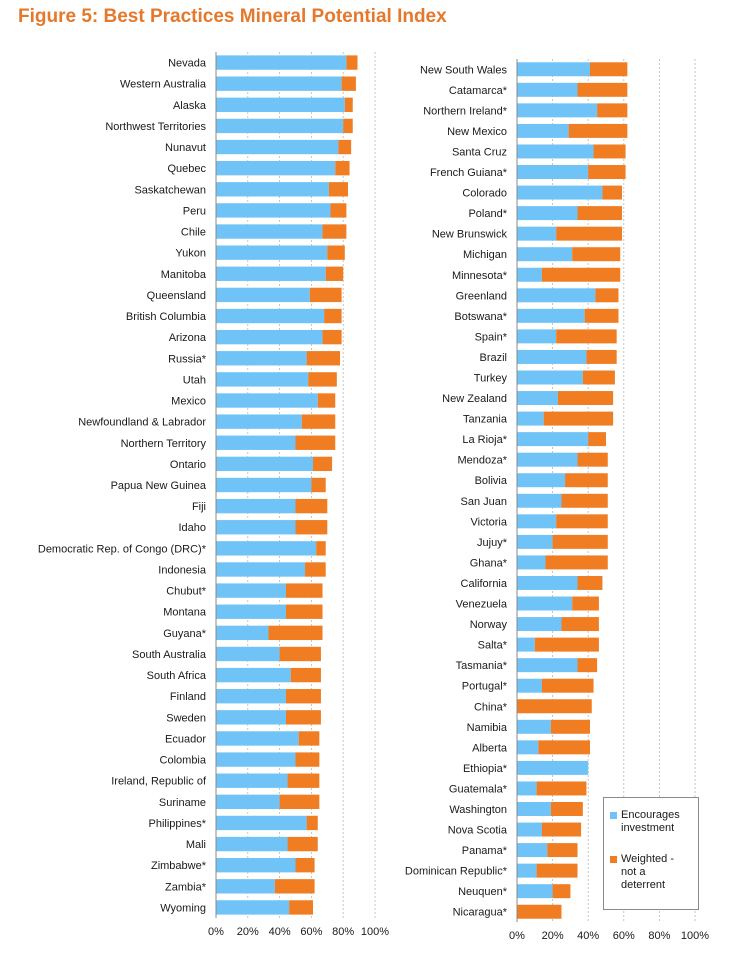  I want to click on left-category-label: Newfoundland & Labrador, so click(142, 423).